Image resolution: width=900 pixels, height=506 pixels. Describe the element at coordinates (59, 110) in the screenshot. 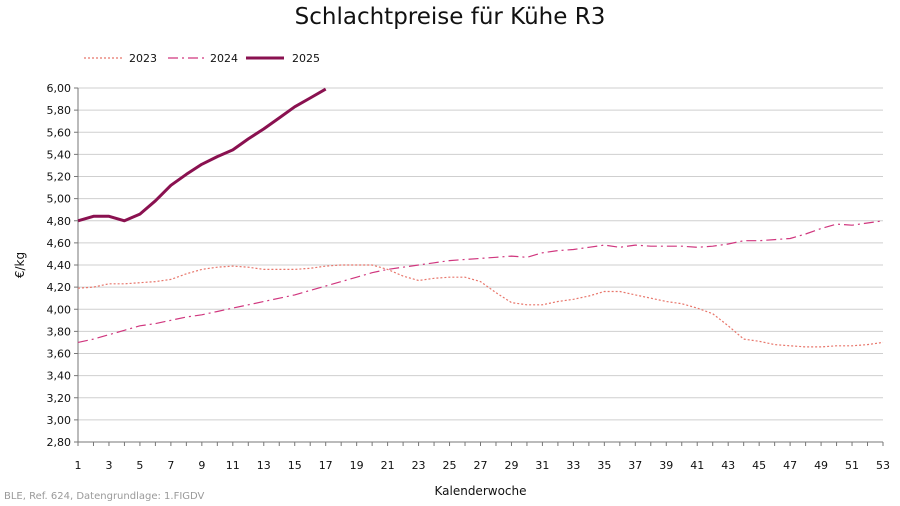

I see `y-tick-label: 5,80` at that location.